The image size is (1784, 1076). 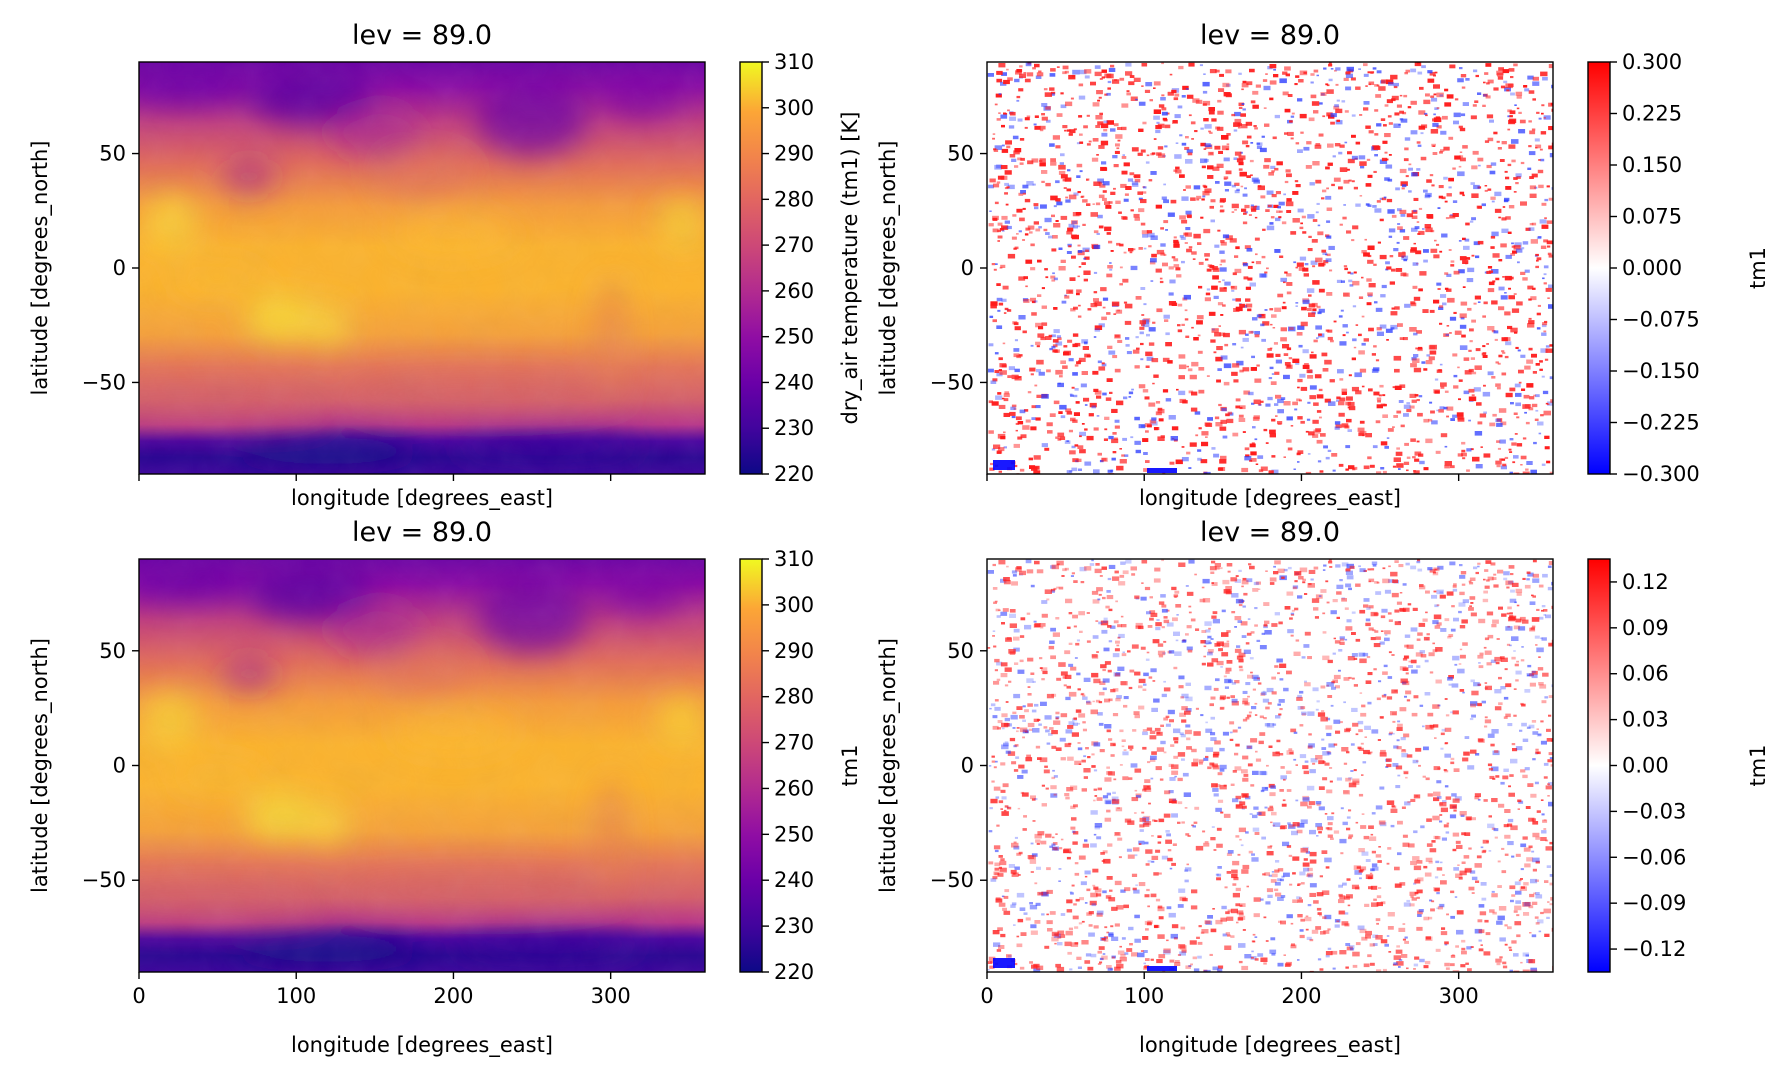 What do you see at coordinates (1654, 811) in the screenshot?
I see `colorbar-tick-label: −0.03` at bounding box center [1654, 811].